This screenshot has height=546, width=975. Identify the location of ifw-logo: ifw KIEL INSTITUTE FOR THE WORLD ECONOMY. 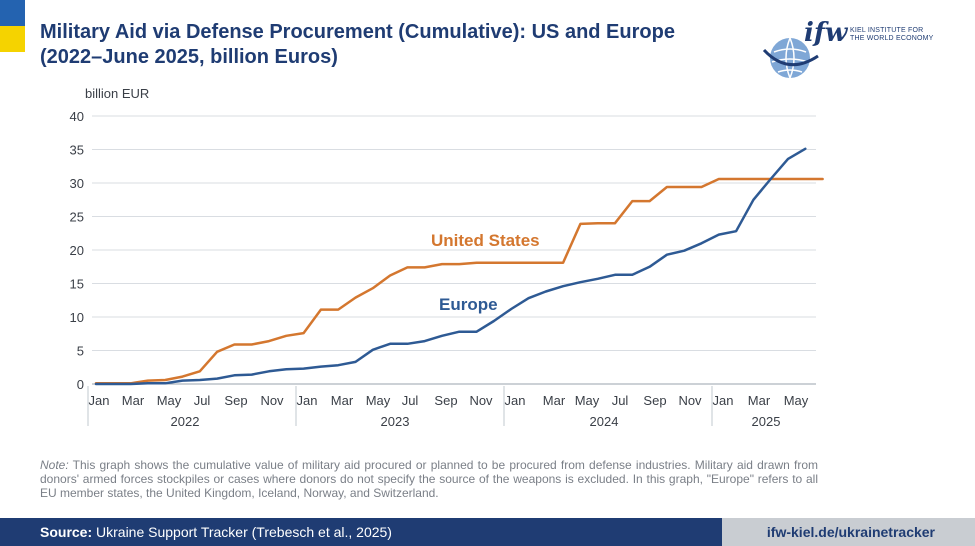
(855, 50).